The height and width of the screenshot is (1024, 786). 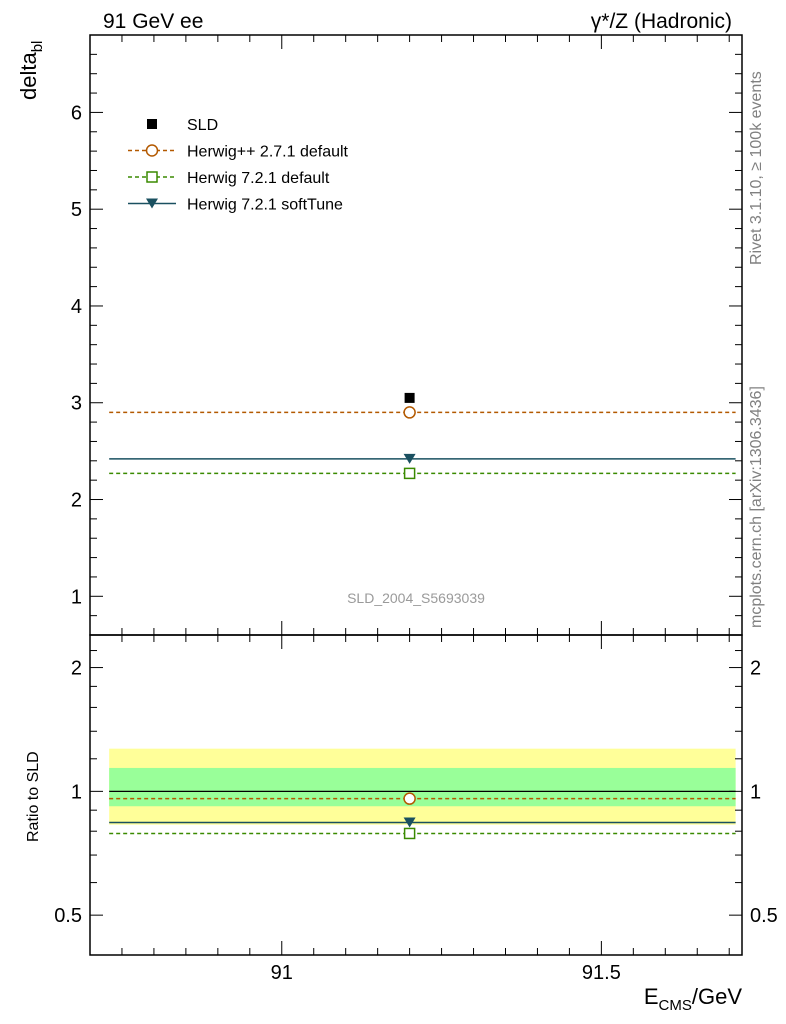 I want to click on source-label: mcplots.cern.ch [arXiv:1306.3436], so click(x=756, y=507).